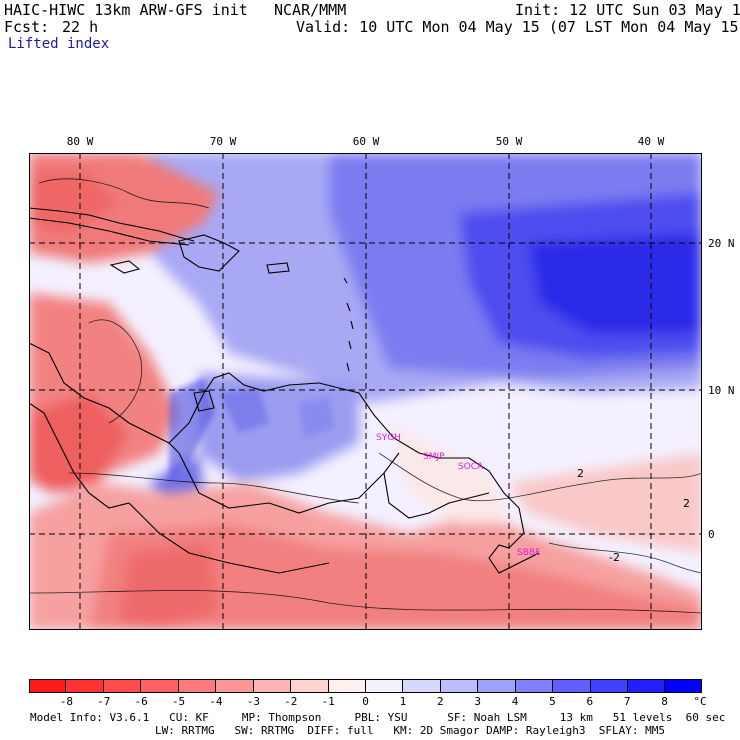  I want to click on colorbar-tick-label: 7, so click(627, 701).